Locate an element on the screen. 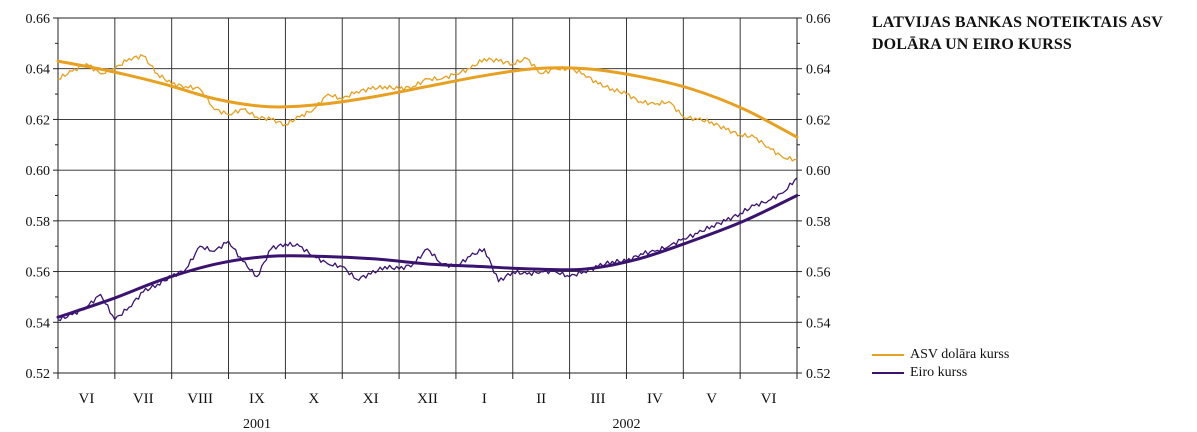 The image size is (1197, 432). x-year-label-0: 2001 is located at coordinates (257, 424).